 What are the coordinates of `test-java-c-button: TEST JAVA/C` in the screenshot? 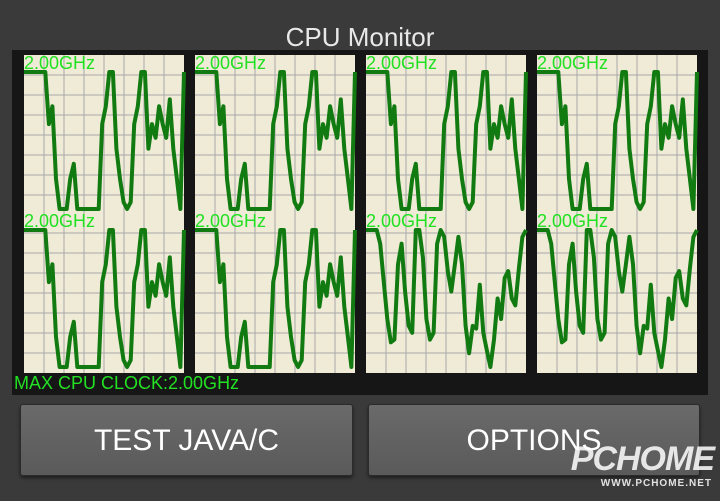 It's located at (186, 440).